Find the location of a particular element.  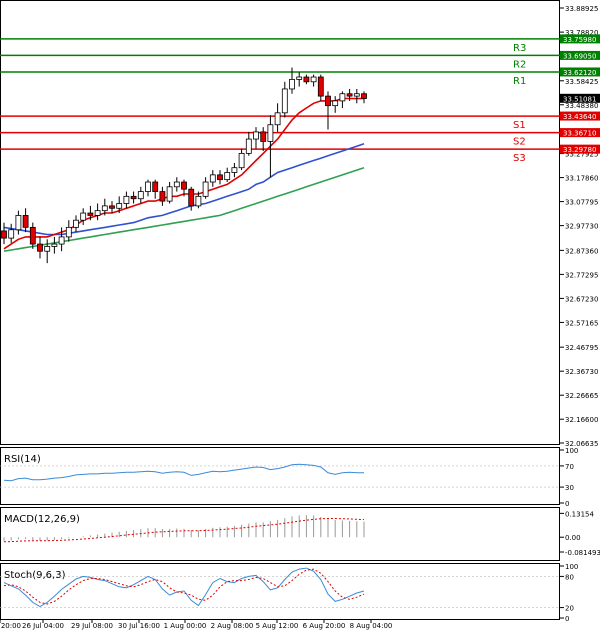

rsi-tick-label: 30 is located at coordinates (569, 488).